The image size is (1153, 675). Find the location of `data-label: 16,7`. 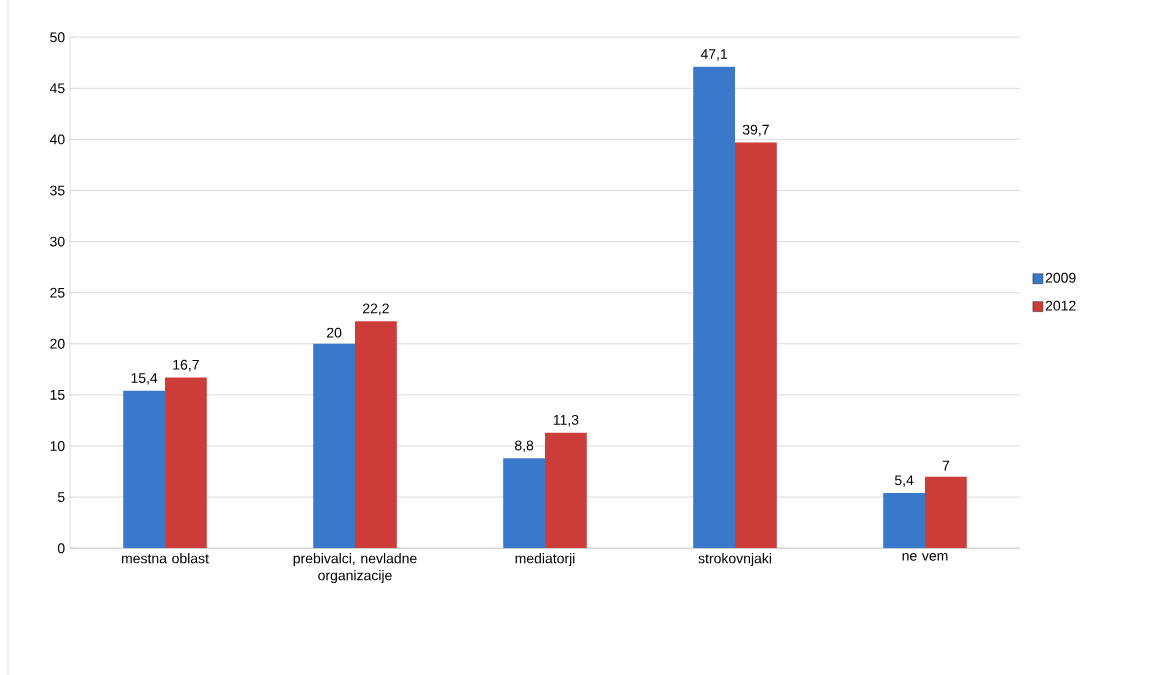

data-label: 16,7 is located at coordinates (186, 365).